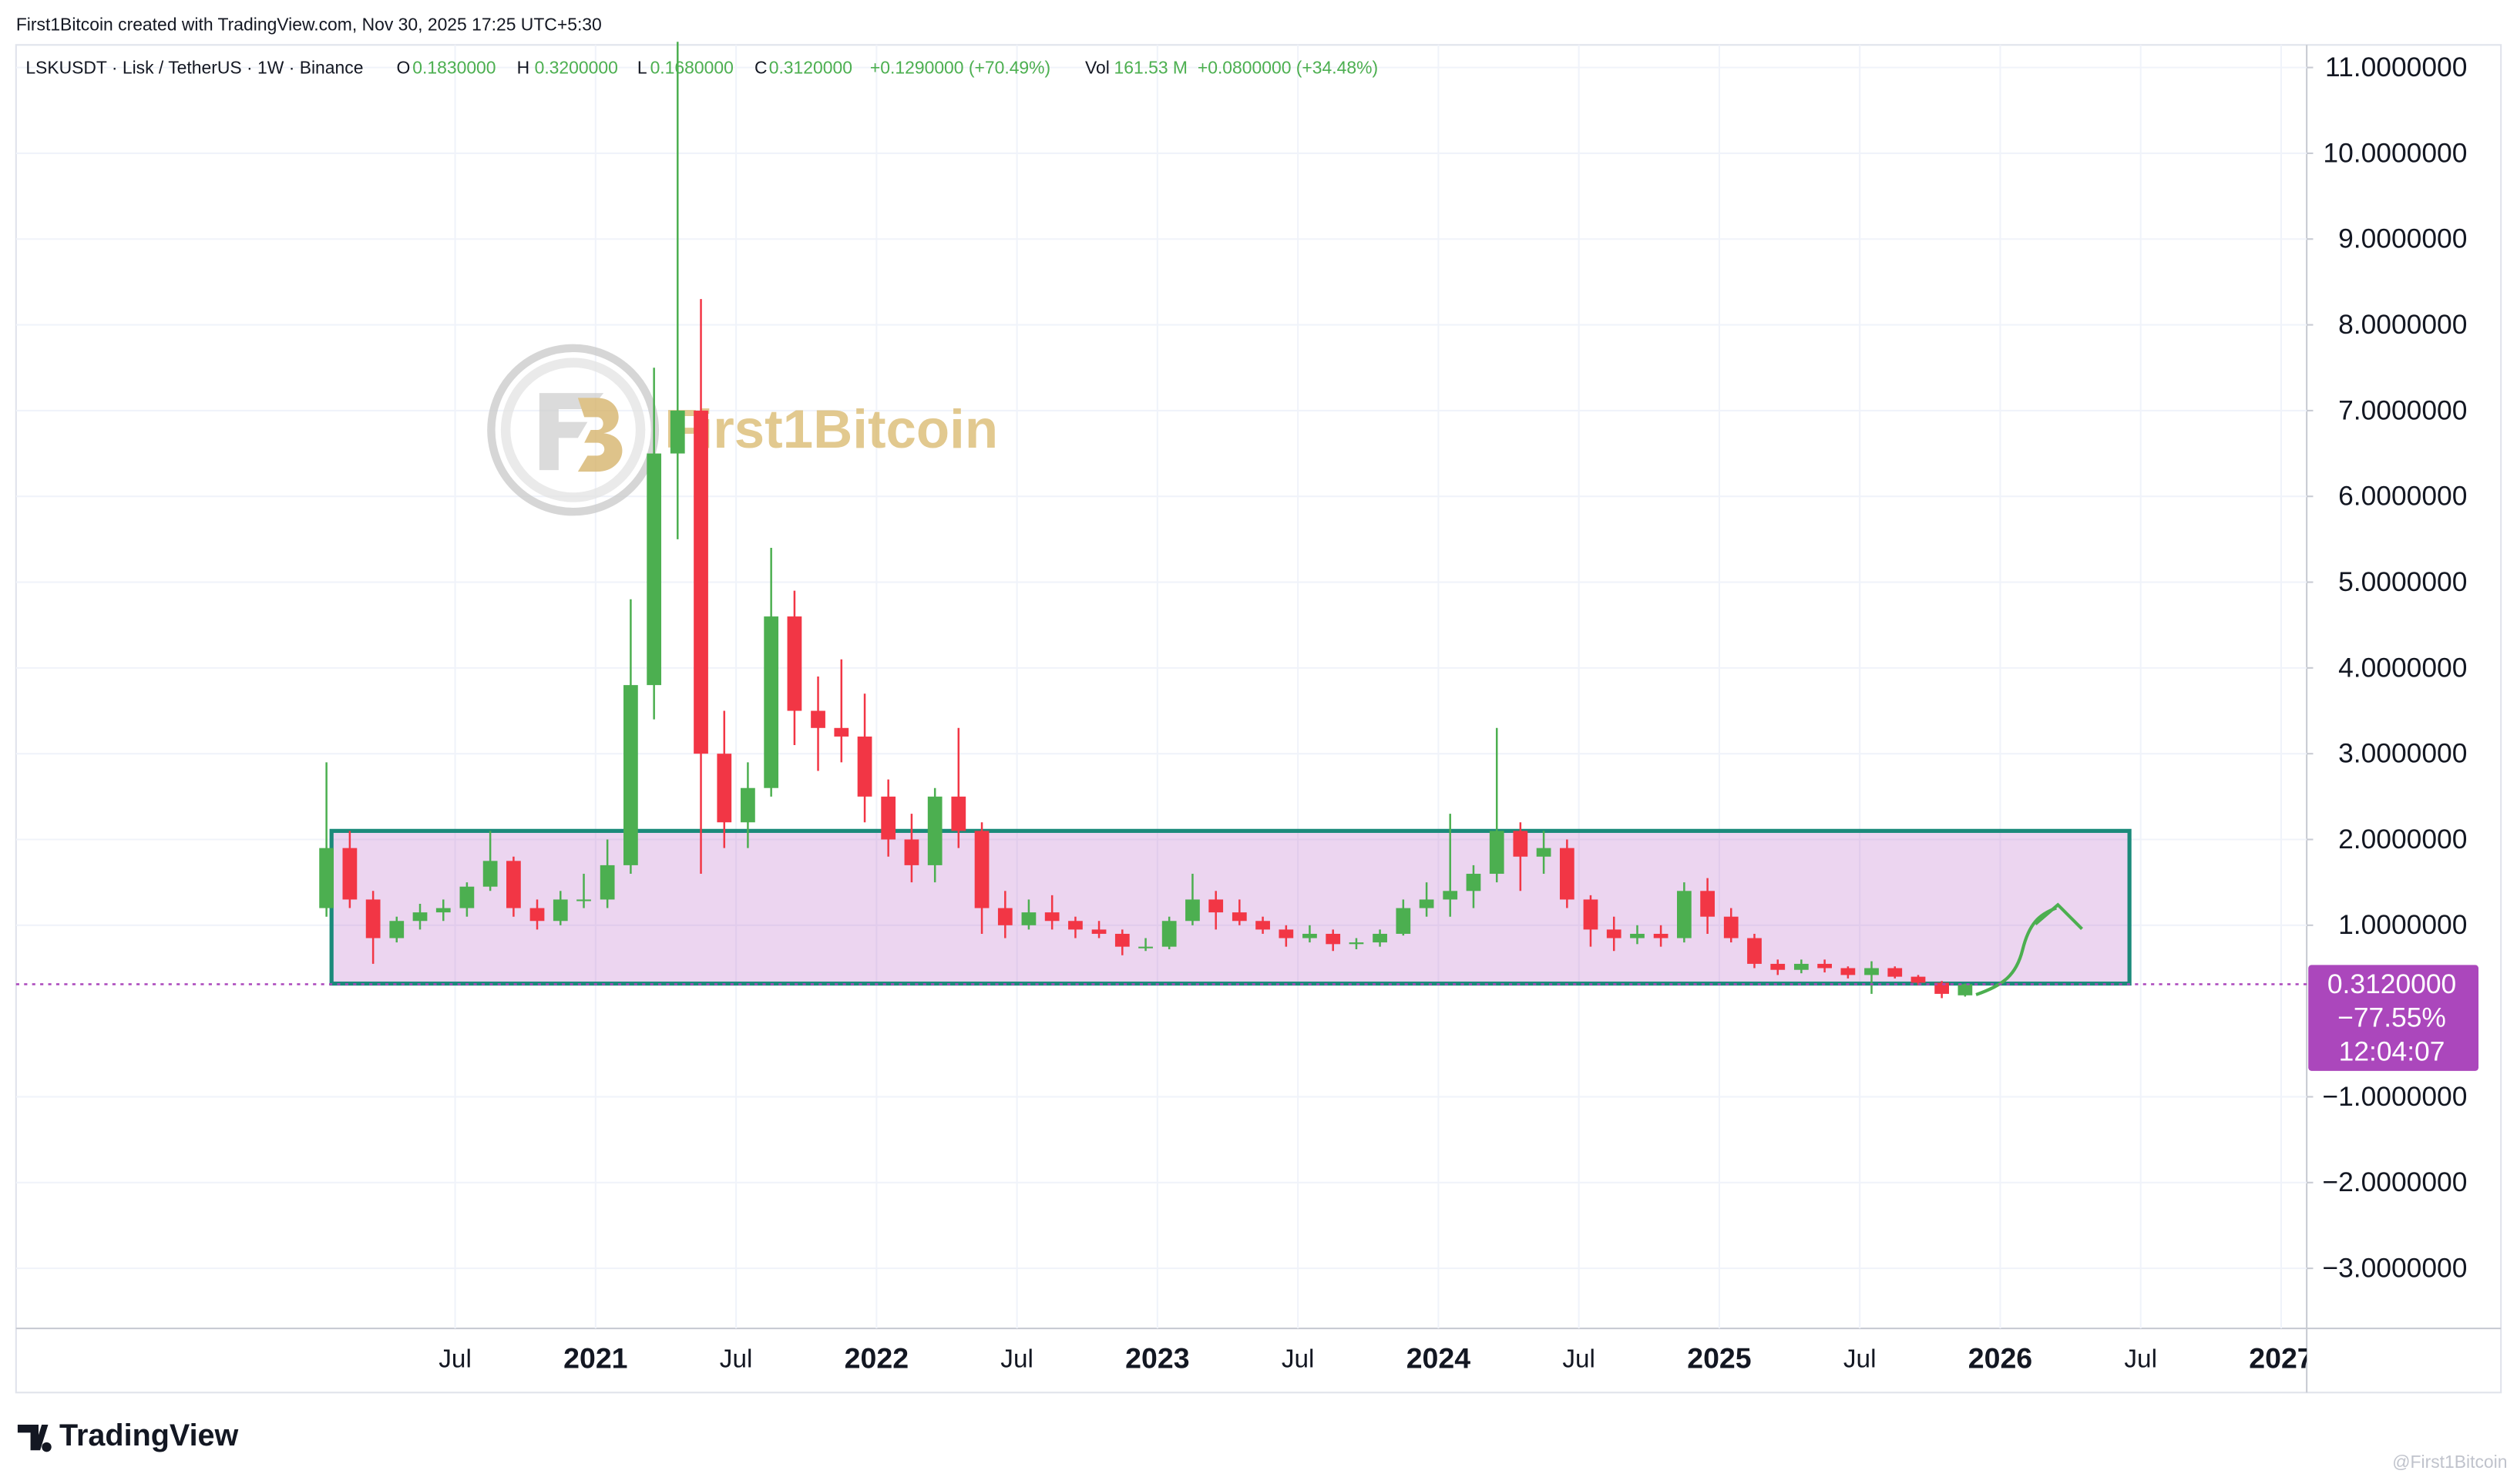 Image resolution: width=2517 pixels, height=1484 pixels. I want to click on x-tick-label: 2025, so click(1719, 1358).